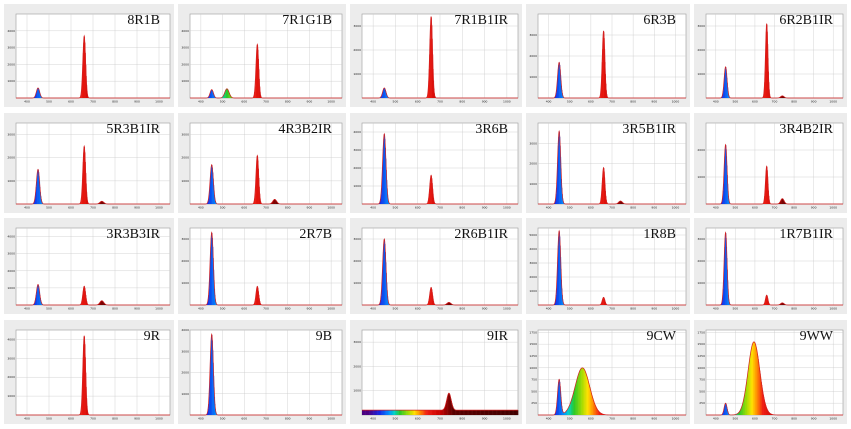 The width and height of the screenshot is (851, 429). I want to click on chart-title: 7R1G1B, so click(307, 20).